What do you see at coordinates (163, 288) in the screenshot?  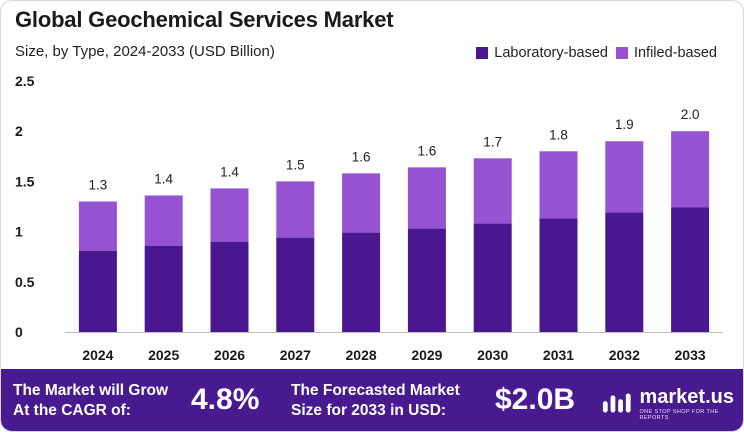 I see `bar-laboratory-2025` at bounding box center [163, 288].